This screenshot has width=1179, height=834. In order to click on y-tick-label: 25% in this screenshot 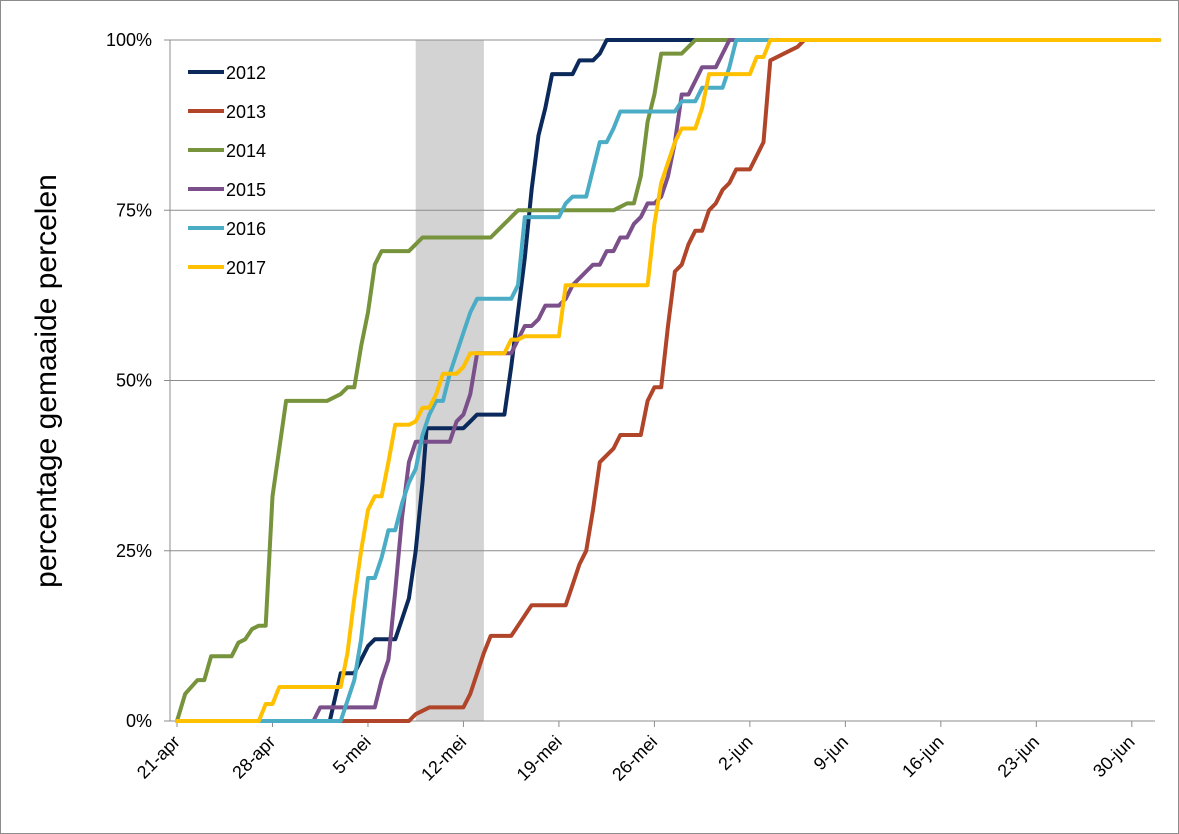, I will do `click(134, 551)`.